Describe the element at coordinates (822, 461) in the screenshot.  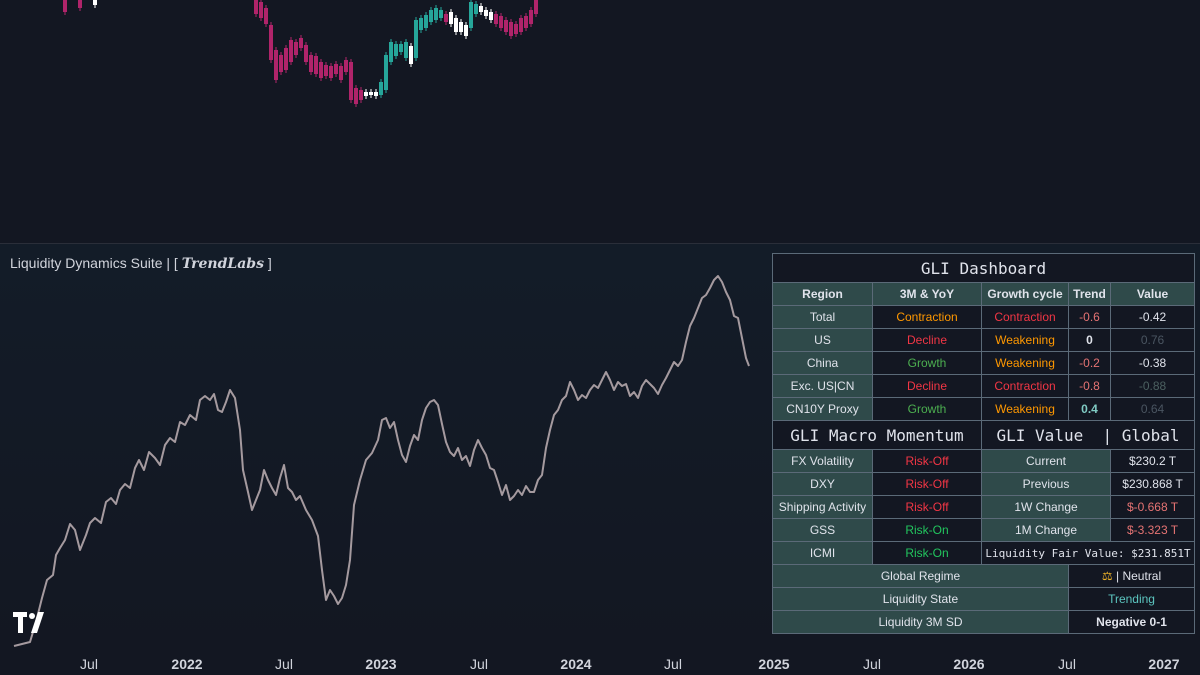
I see `momentum-name: FX Volatility` at that location.